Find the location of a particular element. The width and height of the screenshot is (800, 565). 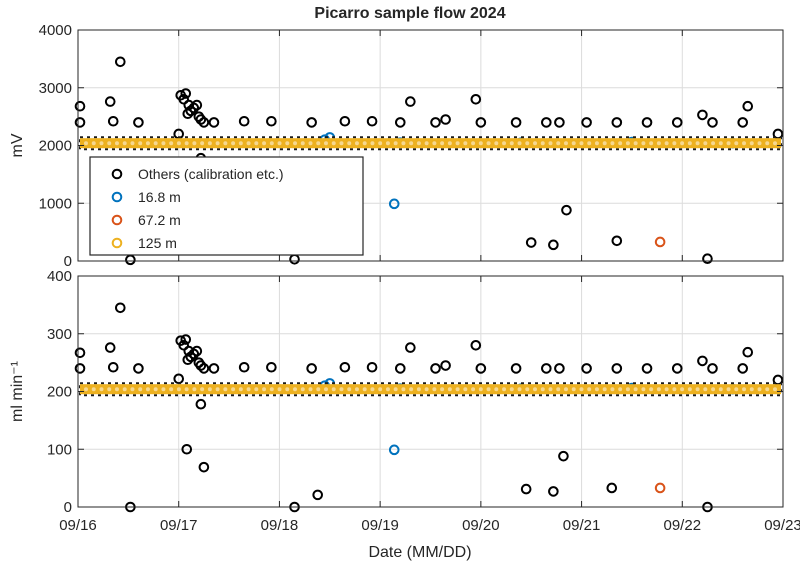

top-125-m-baseline-band is located at coordinates (430, 143).